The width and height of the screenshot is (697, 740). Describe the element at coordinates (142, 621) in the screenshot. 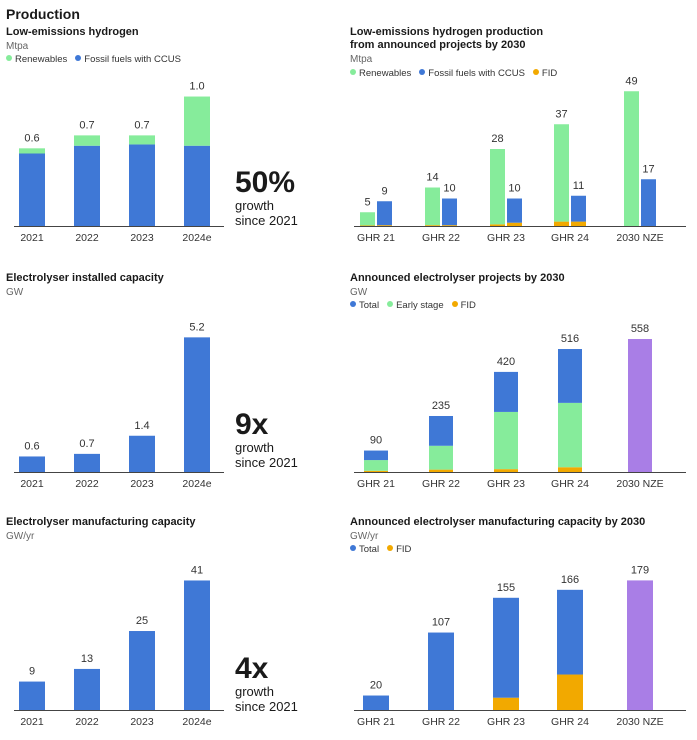

I see `data-label: 25` at that location.